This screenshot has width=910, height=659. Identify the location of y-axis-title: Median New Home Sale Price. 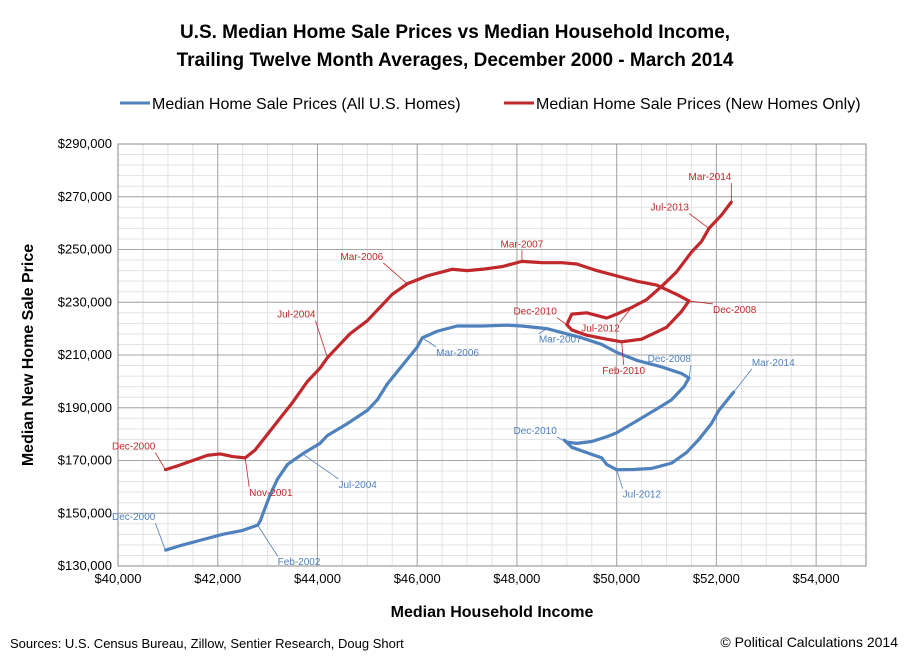
(28, 355).